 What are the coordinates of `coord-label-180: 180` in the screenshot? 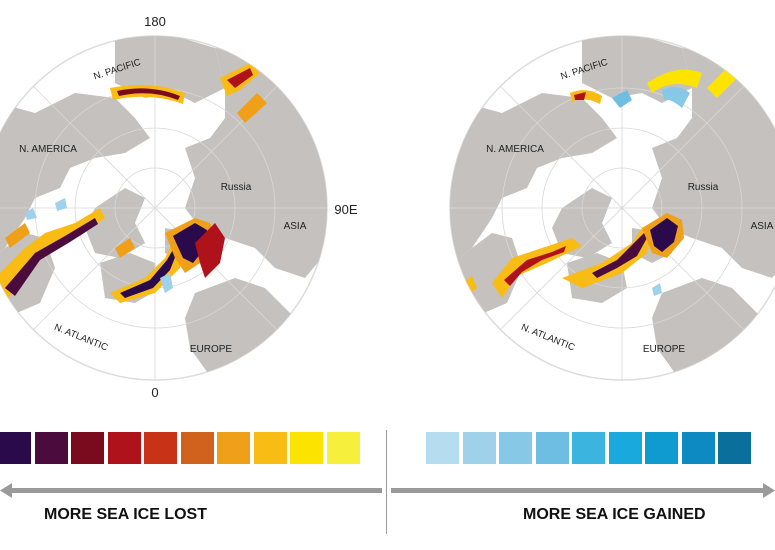 It's located at (155, 21).